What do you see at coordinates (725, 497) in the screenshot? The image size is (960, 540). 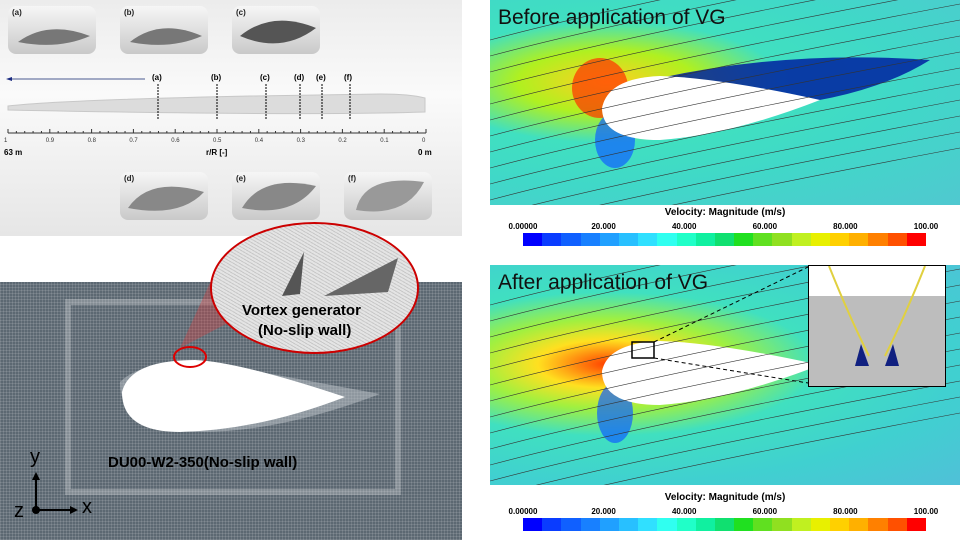 I see `colorbar-title: Velocity: Magnitude (m/s)` at bounding box center [725, 497].